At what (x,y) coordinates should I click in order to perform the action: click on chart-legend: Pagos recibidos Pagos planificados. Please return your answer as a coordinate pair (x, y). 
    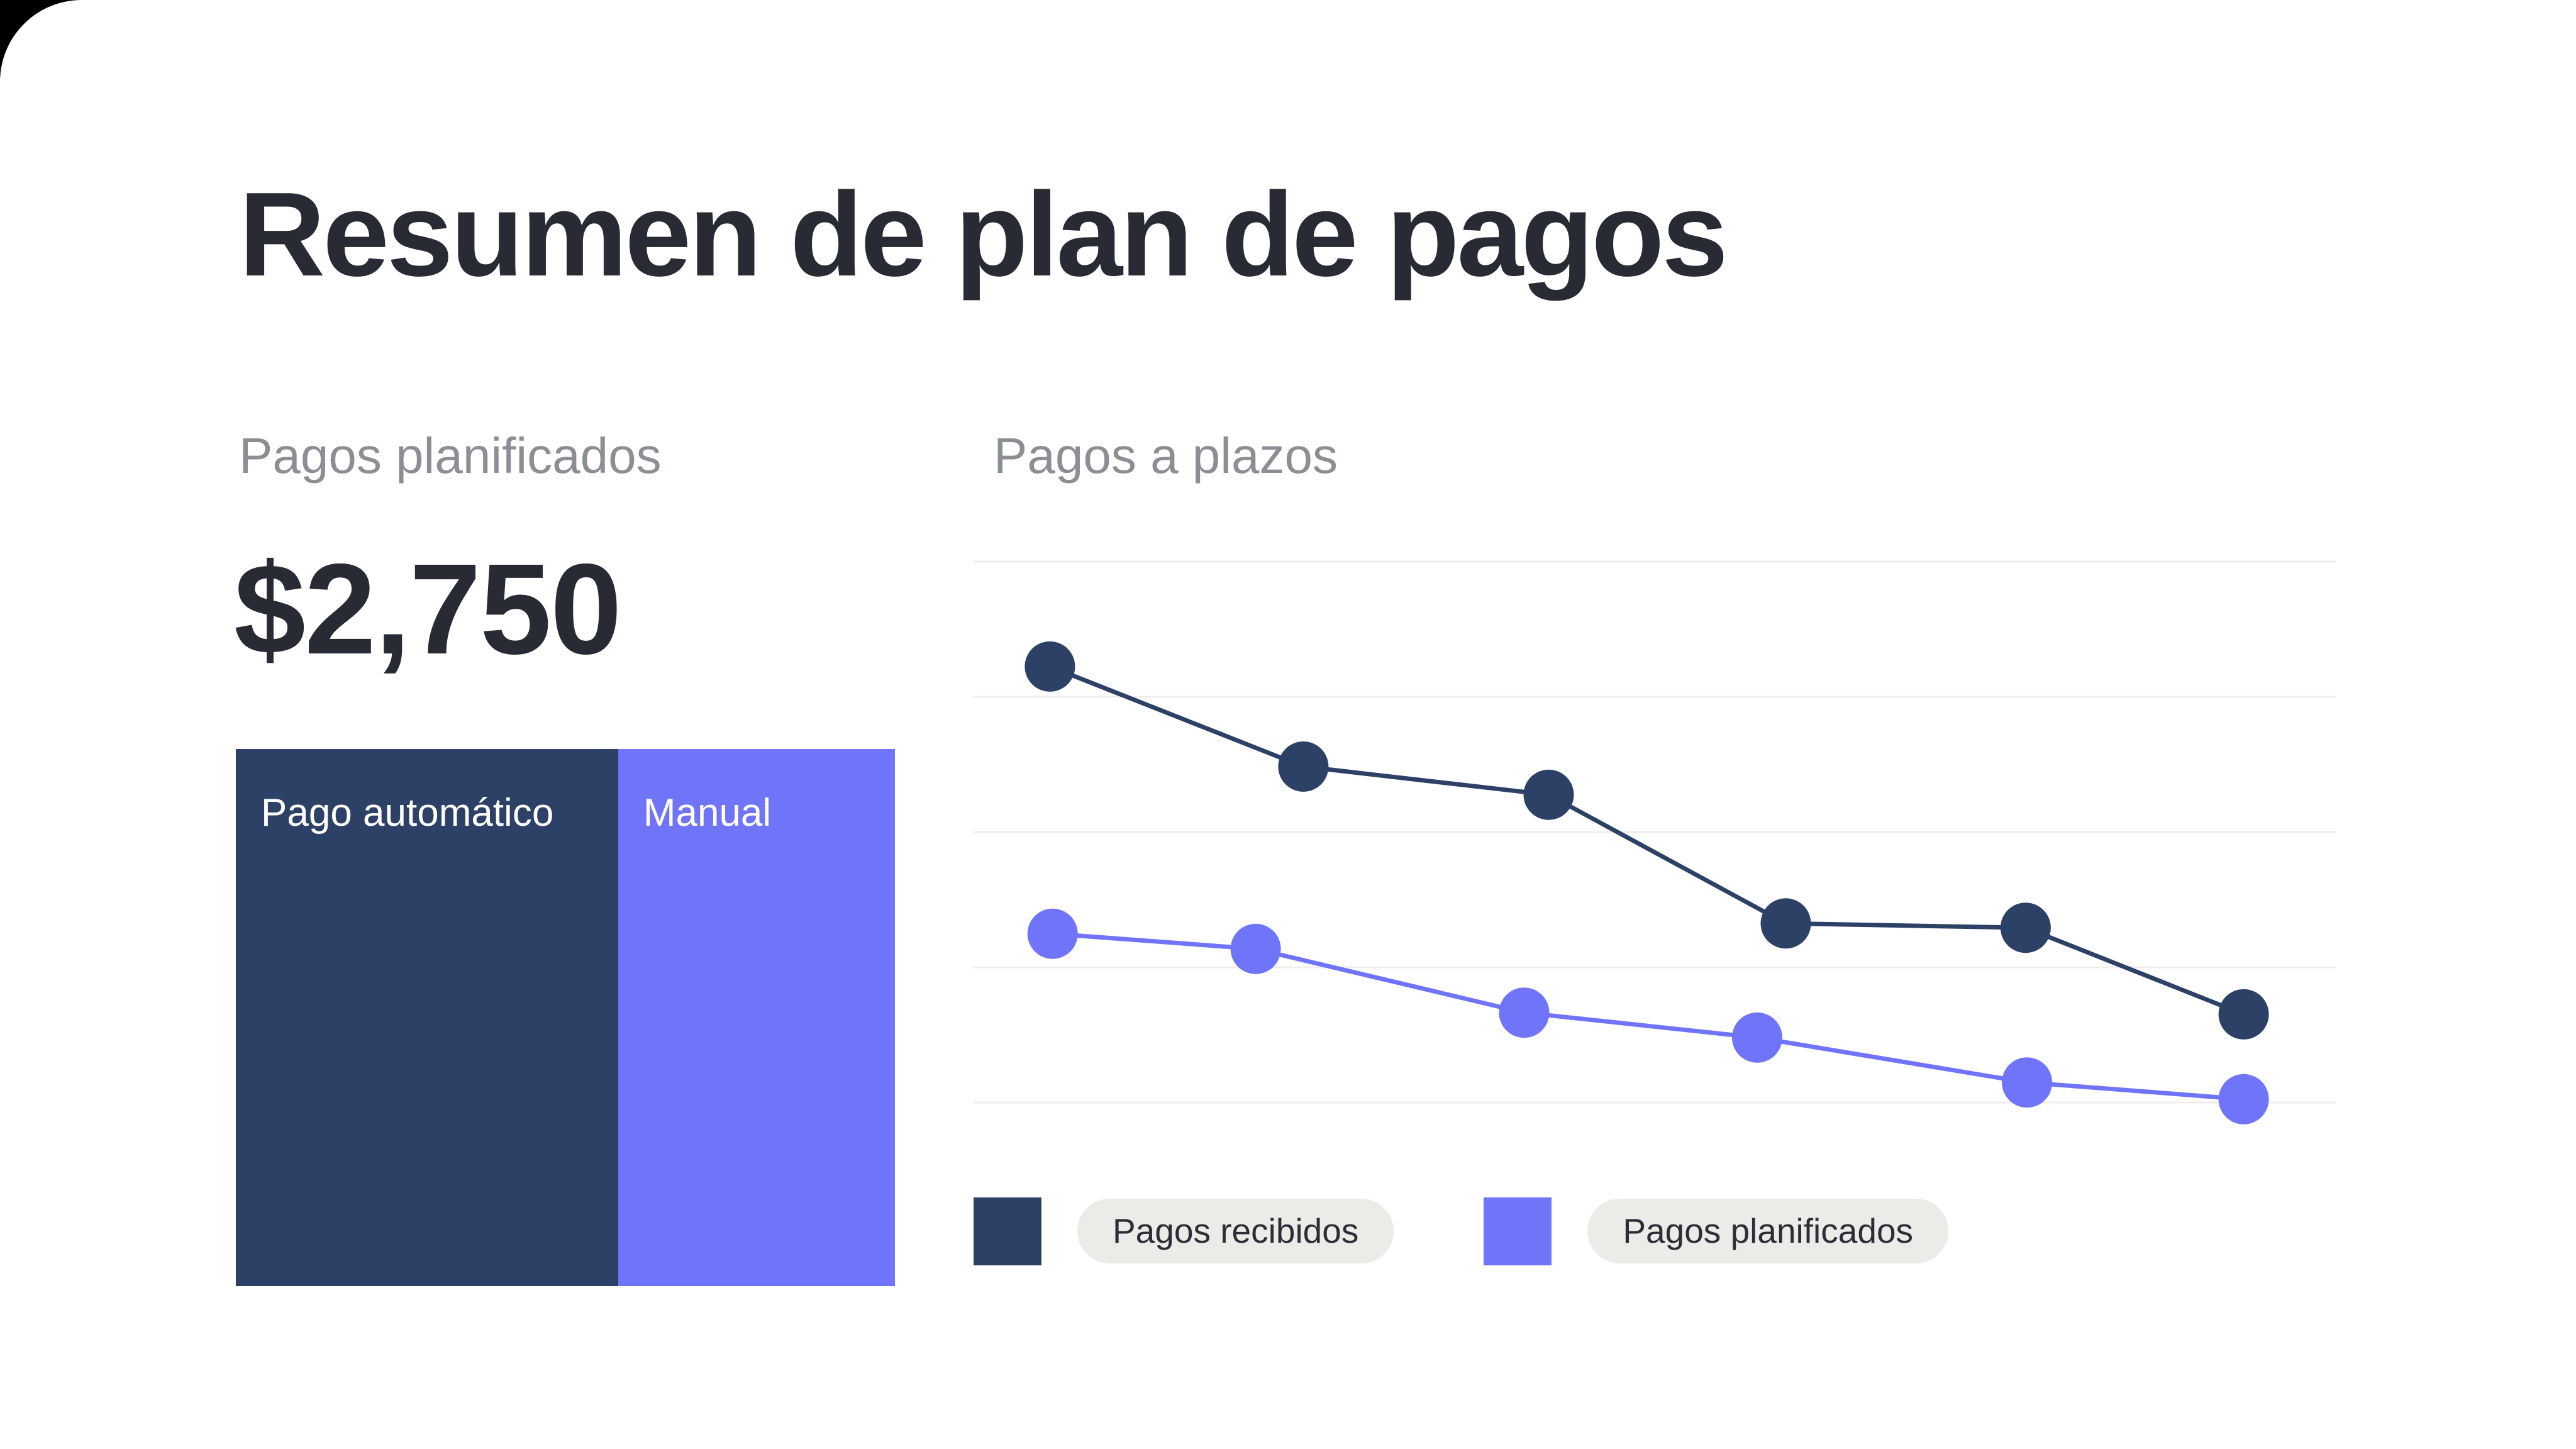
    Looking at the image, I should click on (1461, 1231).